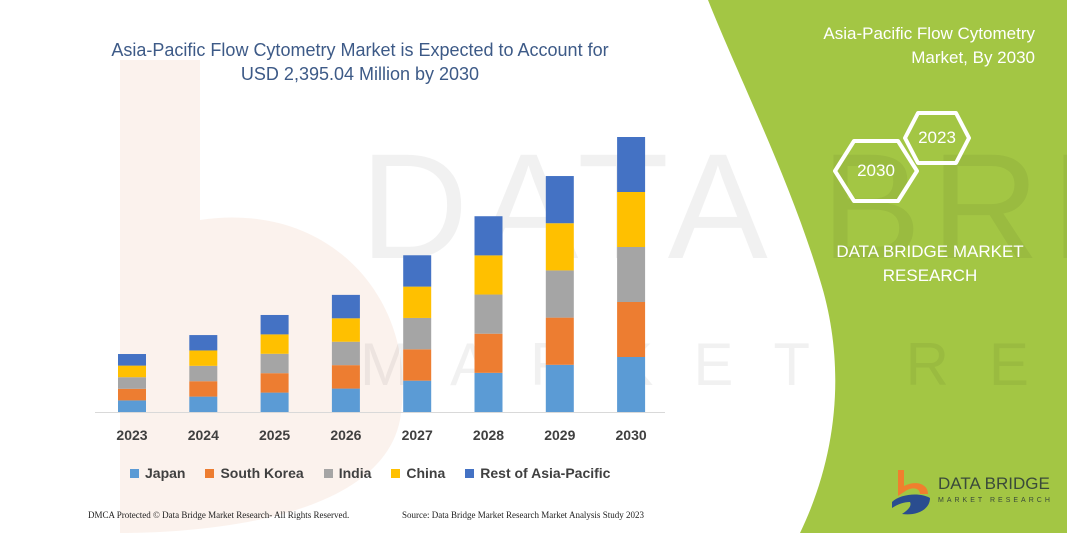 The width and height of the screenshot is (1067, 533). What do you see at coordinates (631, 219) in the screenshot?
I see `bar-2030-china` at bounding box center [631, 219].